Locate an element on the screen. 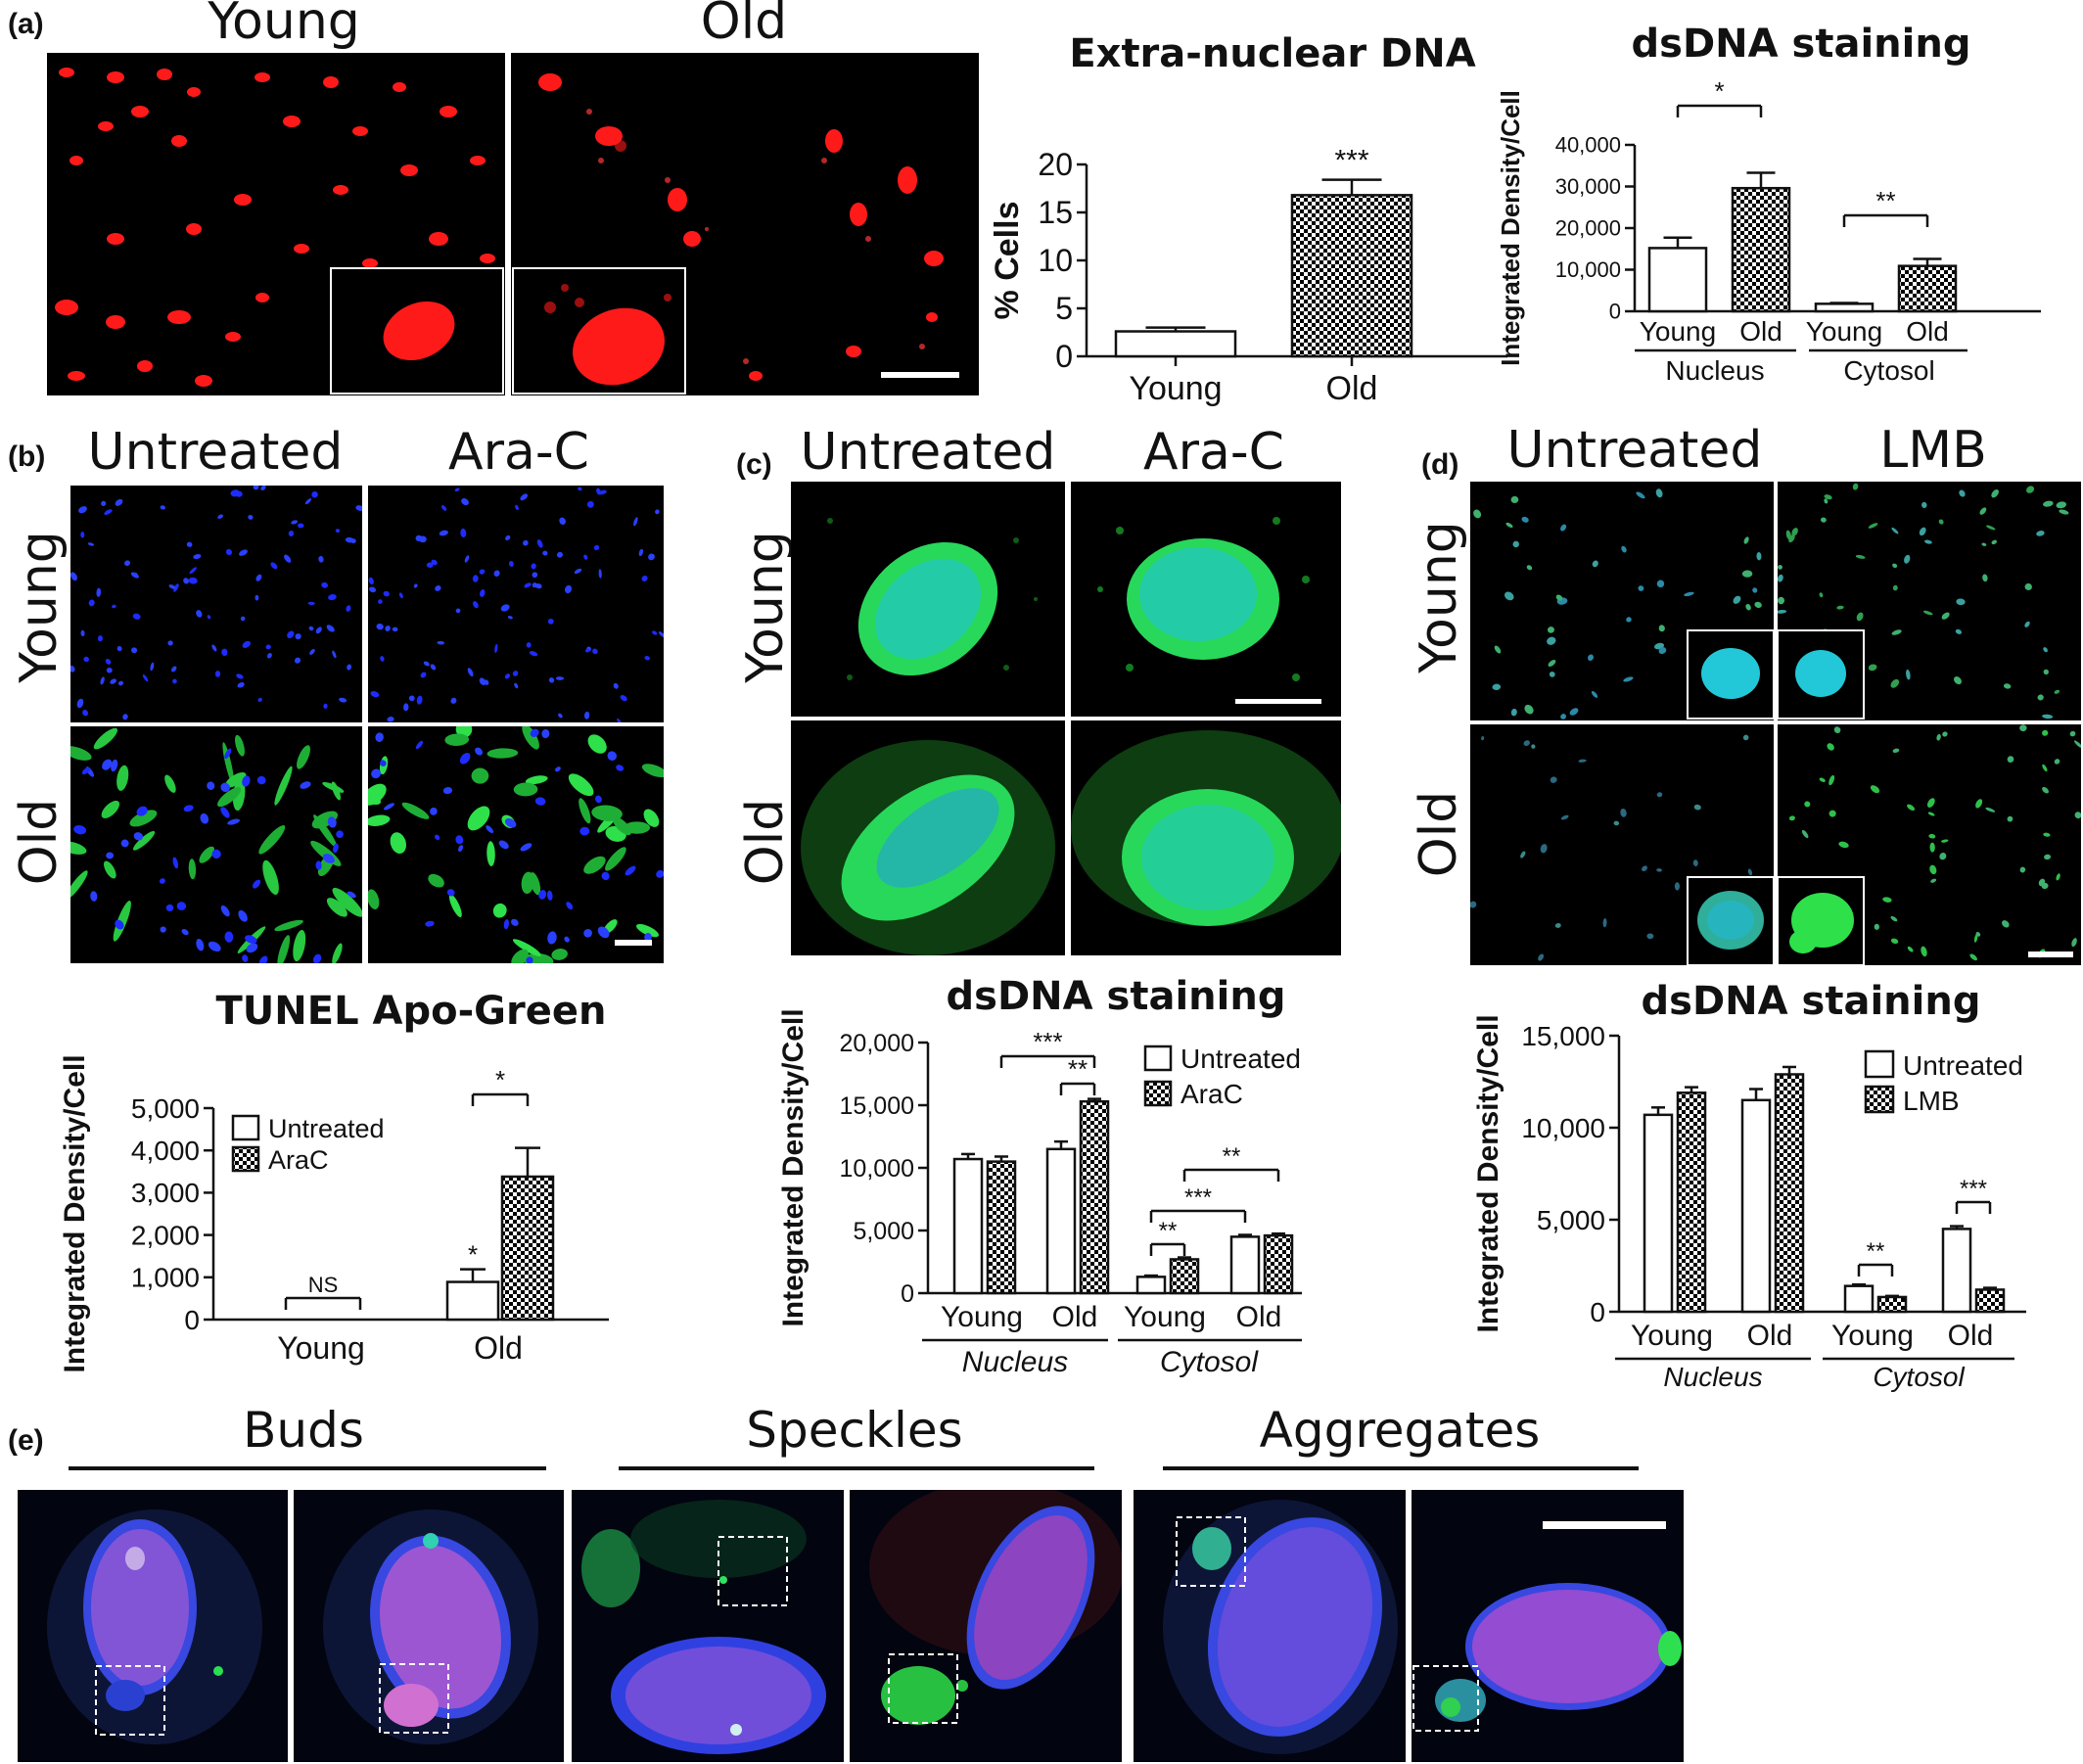  bar-1-untreated is located at coordinates (1061, 1221).